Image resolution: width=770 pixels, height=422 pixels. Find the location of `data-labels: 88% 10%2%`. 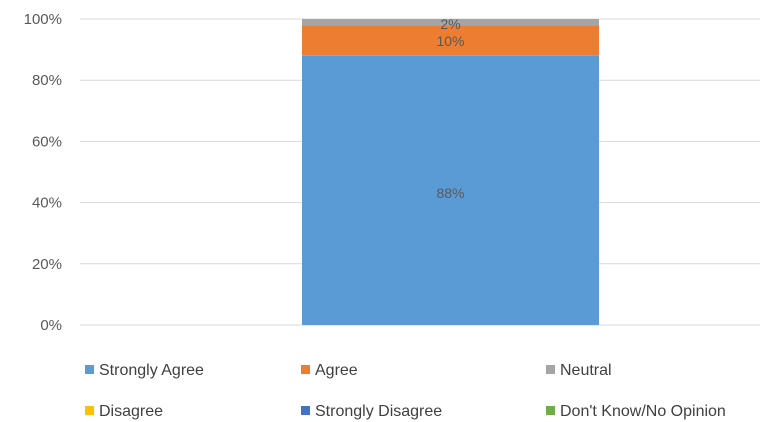

data-labels: 88% 10%2% is located at coordinates (450, 108).